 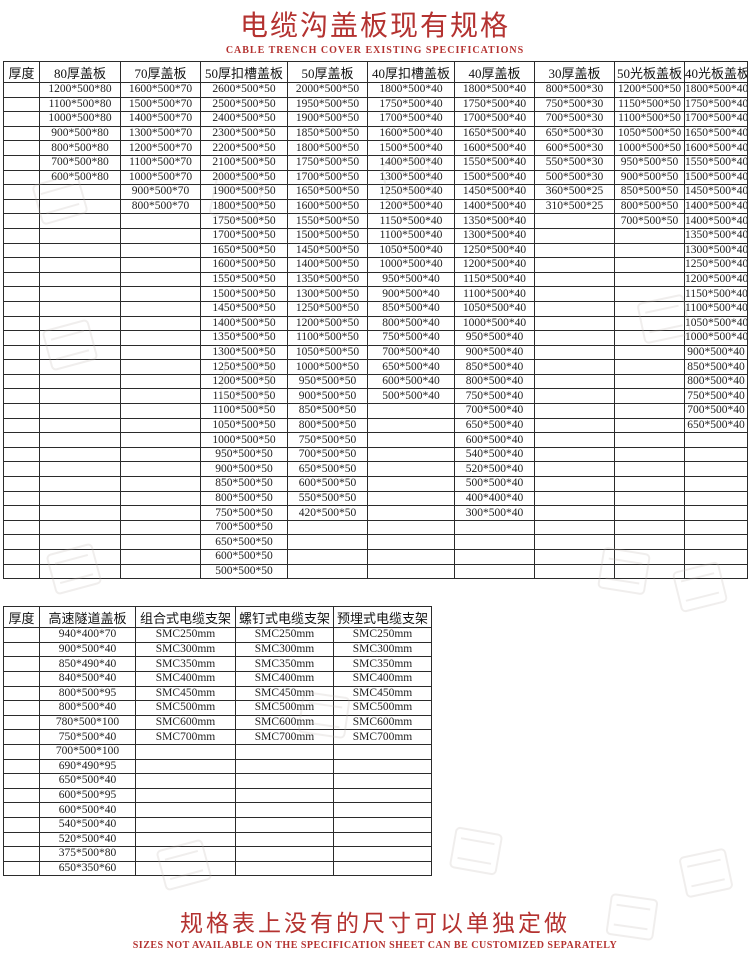 I want to click on spec-cell: 1250*500*40, so click(x=716, y=265).